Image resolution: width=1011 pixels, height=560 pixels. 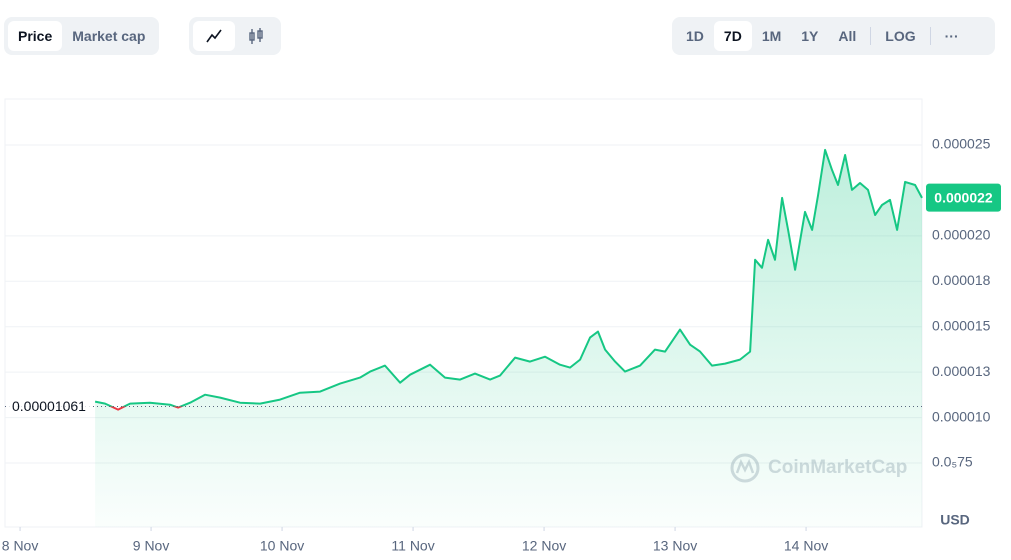 I want to click on more-button: ···, so click(x=951, y=36).